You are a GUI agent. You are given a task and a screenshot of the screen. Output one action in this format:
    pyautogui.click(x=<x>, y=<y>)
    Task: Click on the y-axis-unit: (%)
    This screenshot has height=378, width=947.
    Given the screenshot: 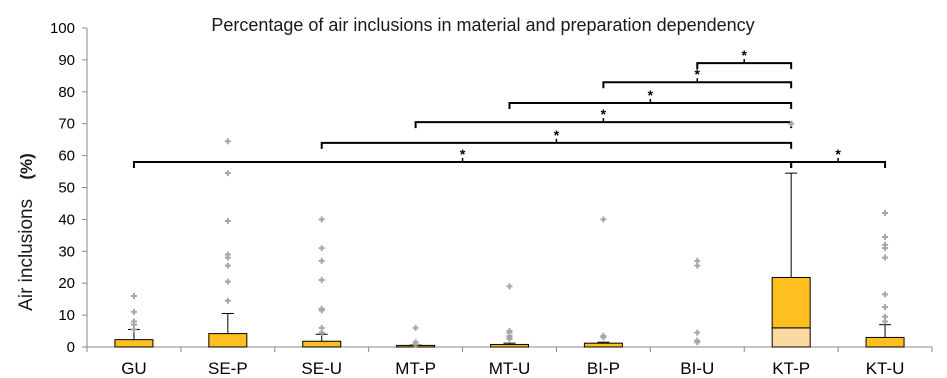 What is the action you would take?
    pyautogui.click(x=26, y=166)
    